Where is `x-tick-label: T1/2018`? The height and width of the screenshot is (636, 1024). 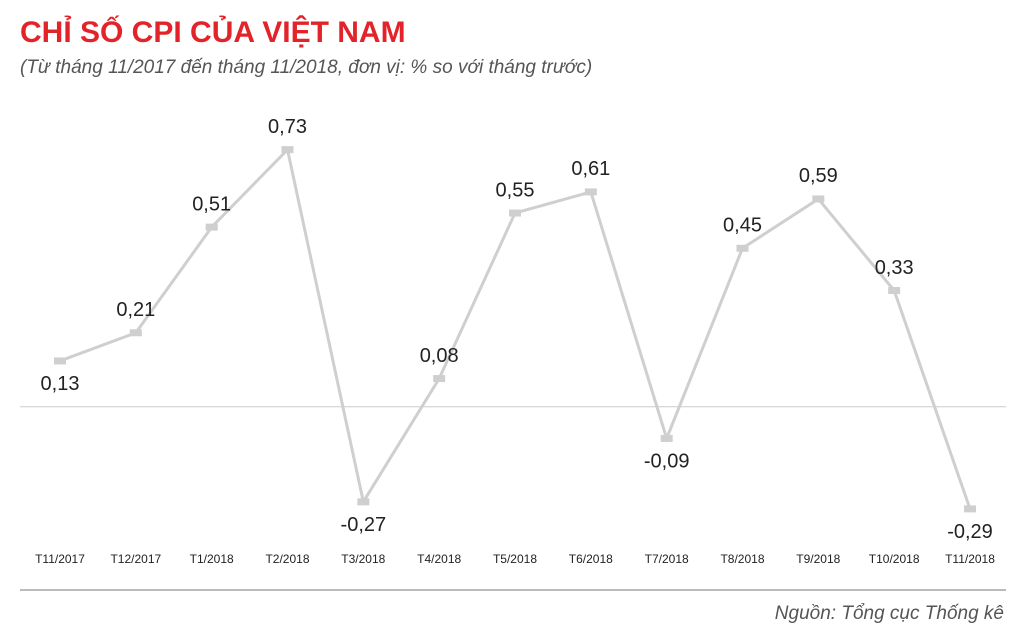
x-tick-label: T1/2018 is located at coordinates (212, 559).